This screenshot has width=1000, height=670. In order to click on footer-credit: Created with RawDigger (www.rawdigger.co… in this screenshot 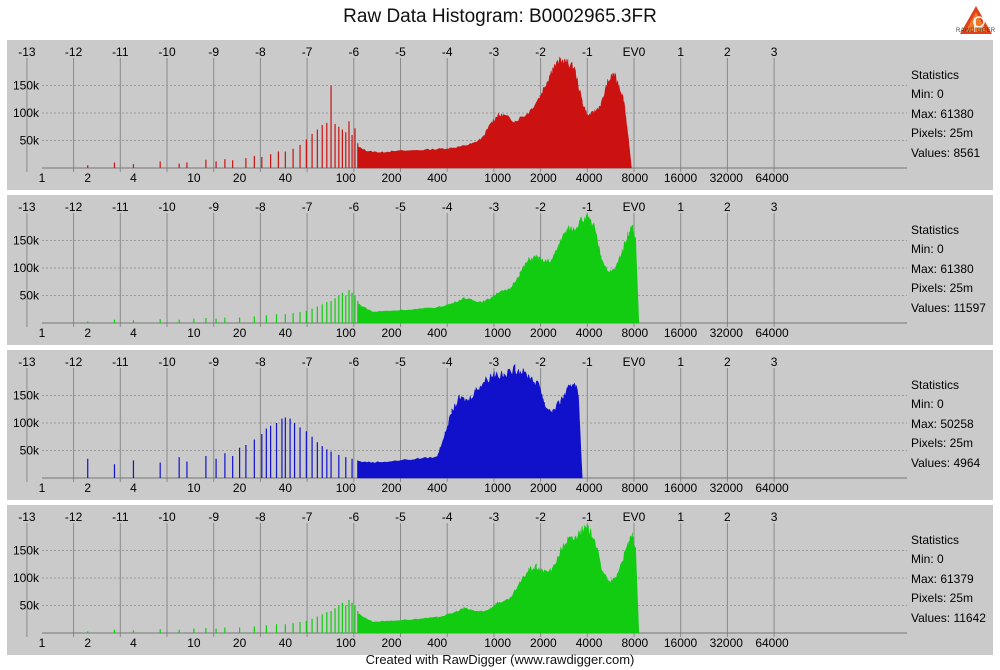, I will do `click(500, 659)`.